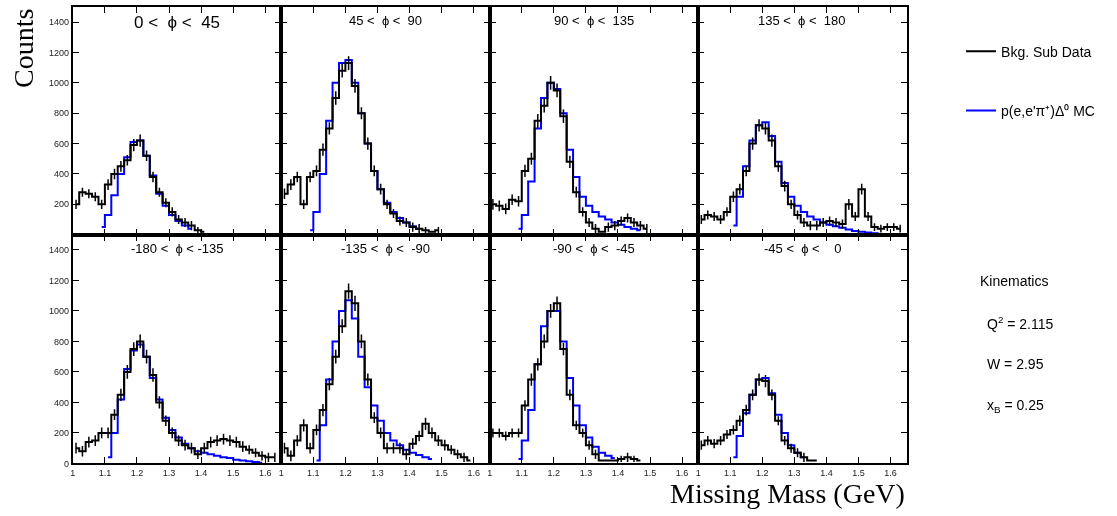  What do you see at coordinates (594, 20) in the screenshot?
I see `text: 90 < ϕ < 135` at bounding box center [594, 20].